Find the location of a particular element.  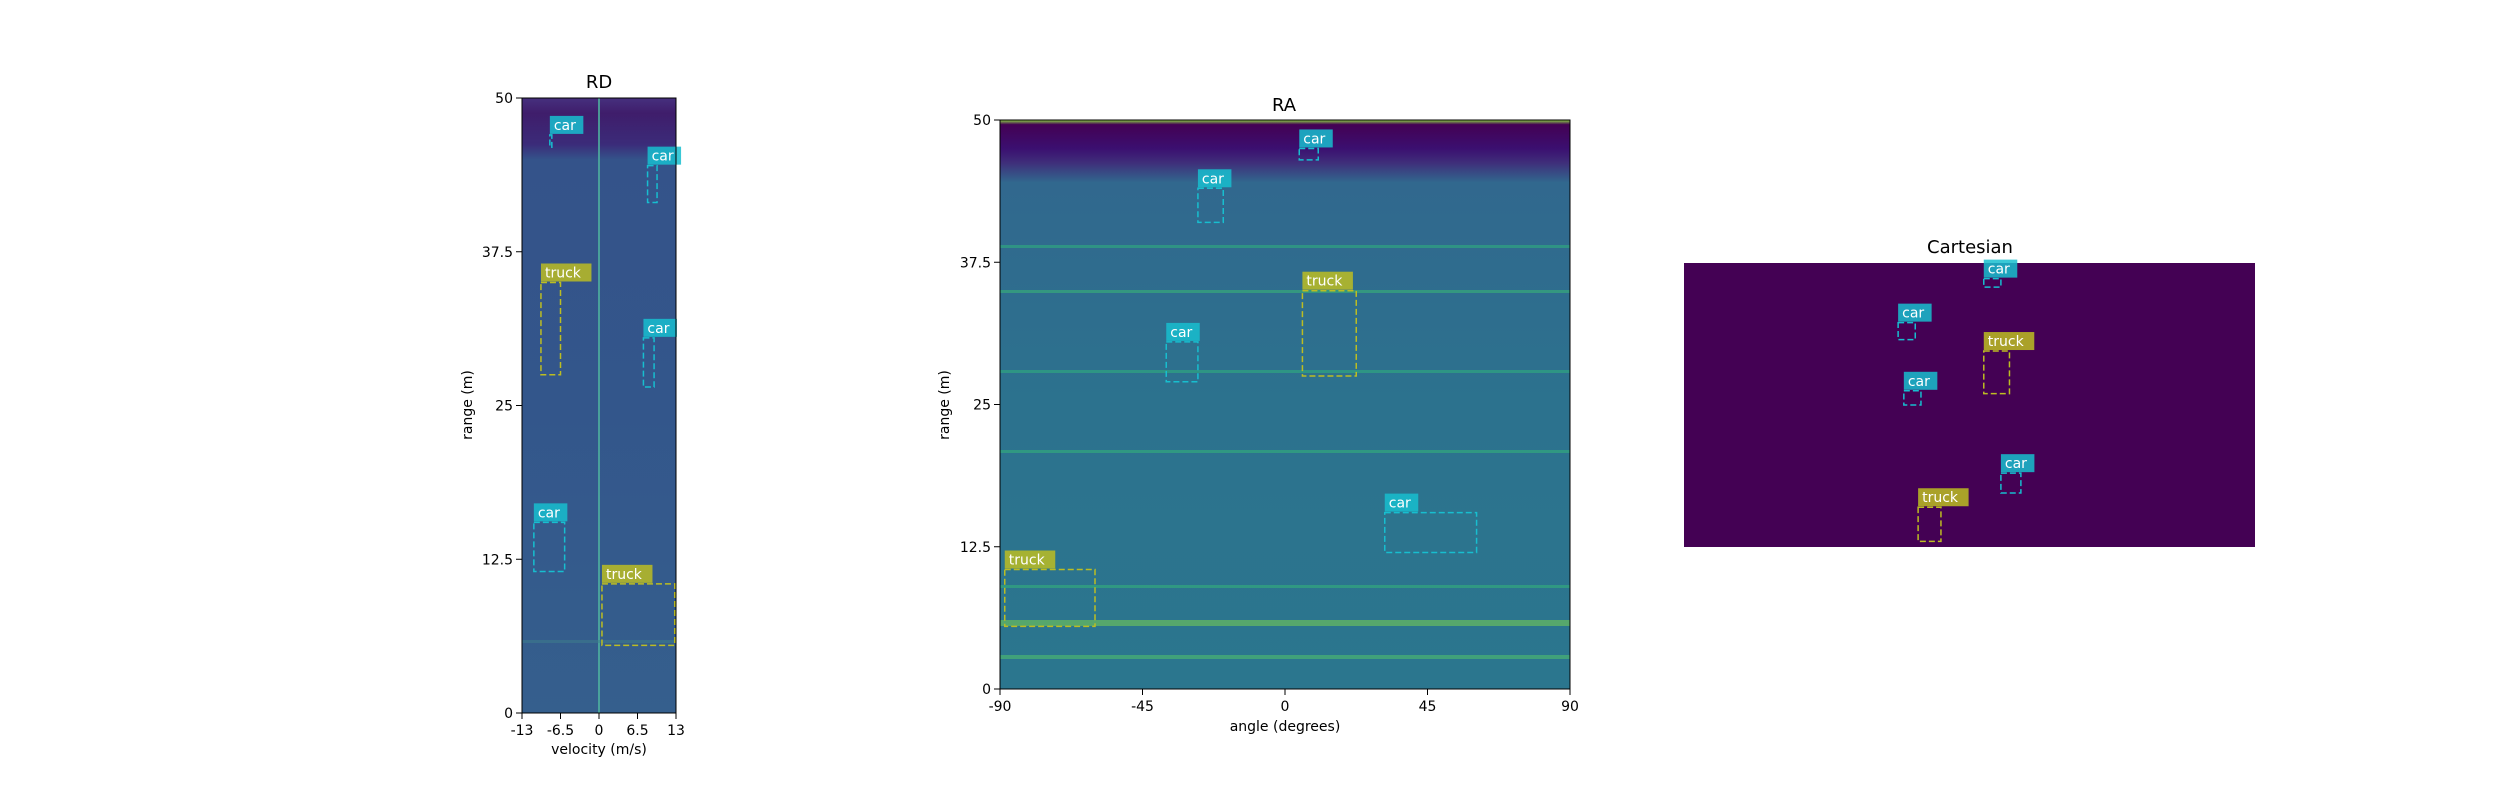

rd-ytick-label: 37.5 is located at coordinates (497, 253).